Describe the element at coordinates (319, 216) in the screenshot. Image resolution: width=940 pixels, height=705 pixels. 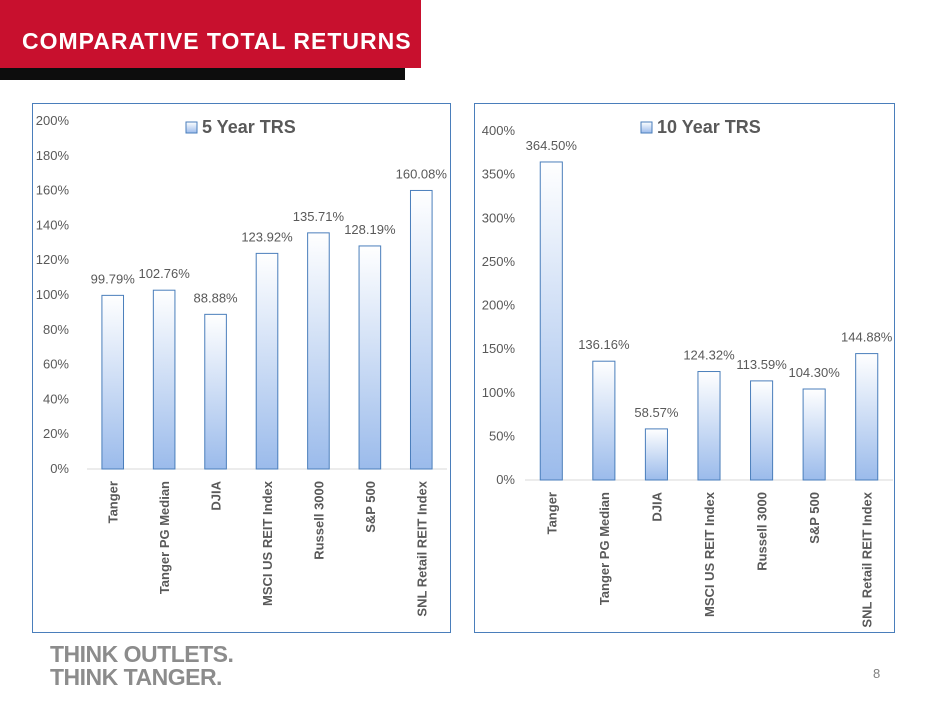
I see `data-label: 135.71%` at that location.